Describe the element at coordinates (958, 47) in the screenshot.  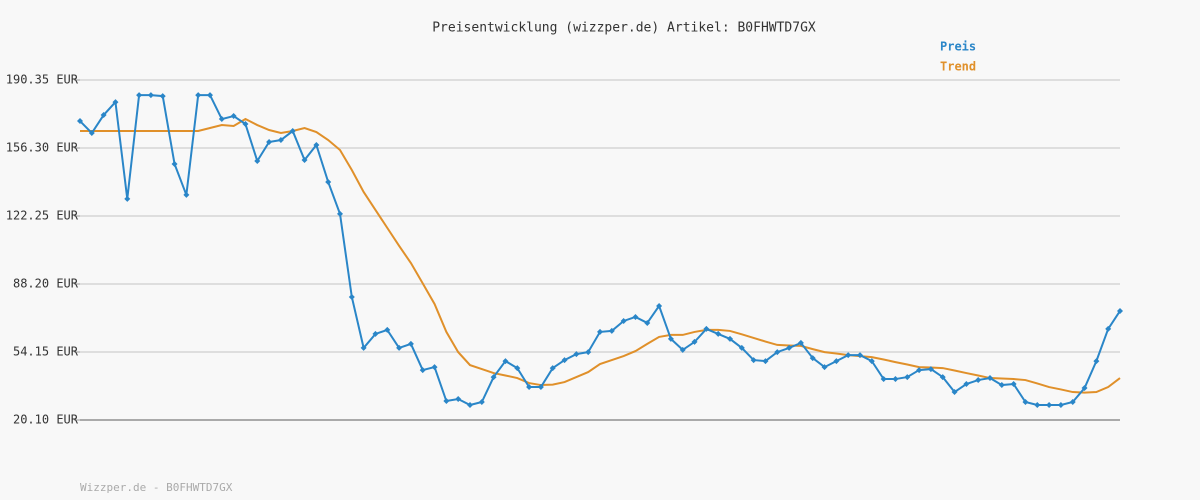
I see `legend-label: Preis` at that location.